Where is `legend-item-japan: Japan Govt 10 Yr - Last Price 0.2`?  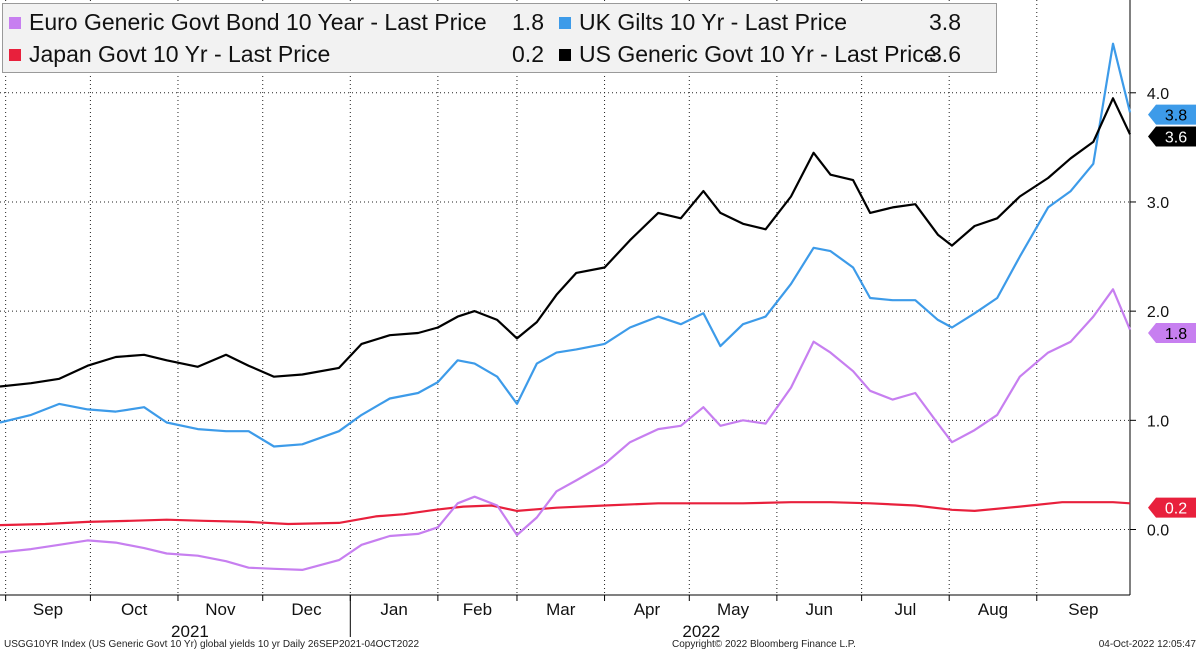 legend-item-japan: Japan Govt 10 Yr - Last Price 0.2 is located at coordinates (276, 54).